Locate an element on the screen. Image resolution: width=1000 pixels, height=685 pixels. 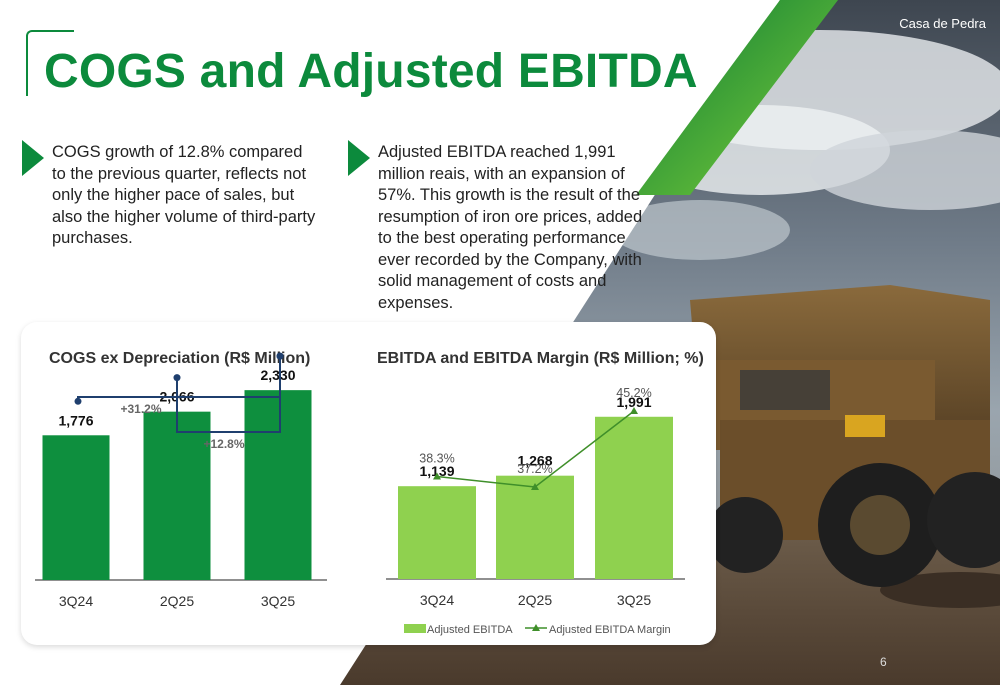
cogs-value-label: 2,330 is located at coordinates (277, 375).